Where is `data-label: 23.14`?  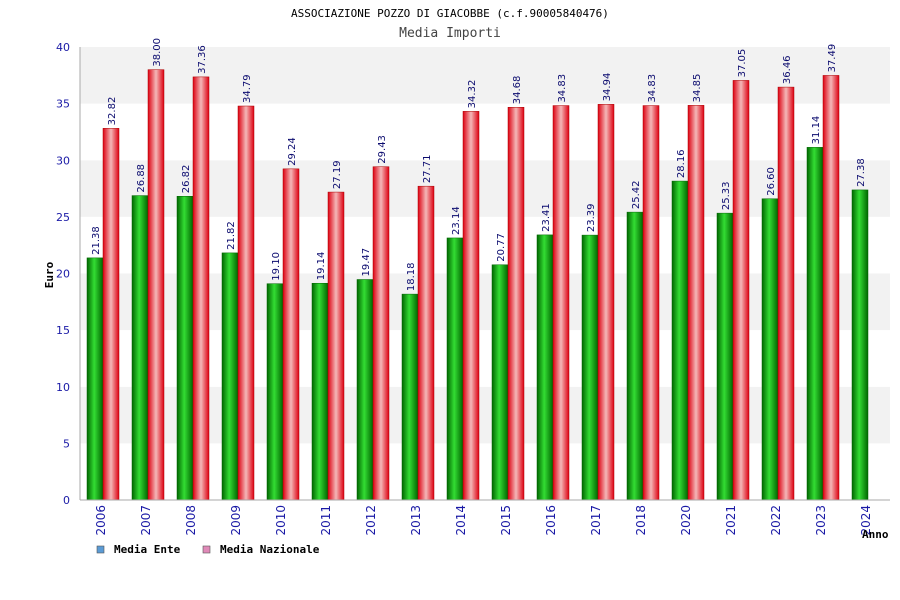
data-label: 23.14 is located at coordinates (456, 220).